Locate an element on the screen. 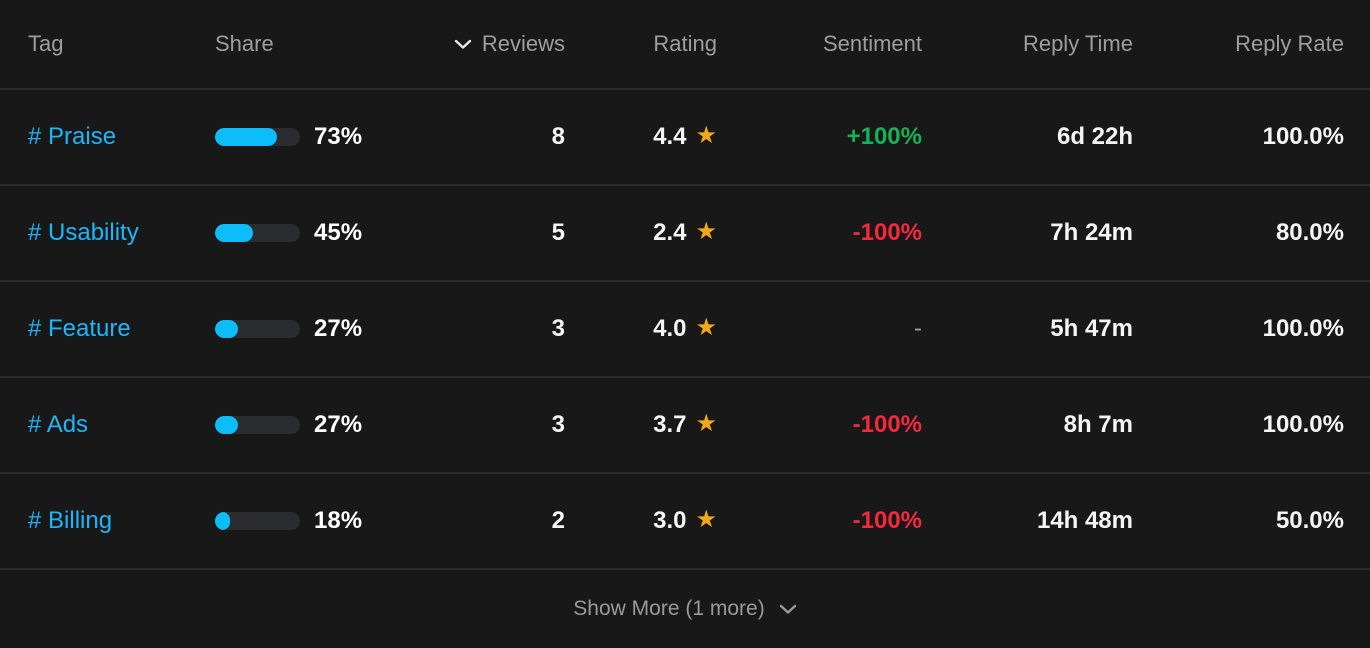  sentiment-value: - is located at coordinates (918, 328).